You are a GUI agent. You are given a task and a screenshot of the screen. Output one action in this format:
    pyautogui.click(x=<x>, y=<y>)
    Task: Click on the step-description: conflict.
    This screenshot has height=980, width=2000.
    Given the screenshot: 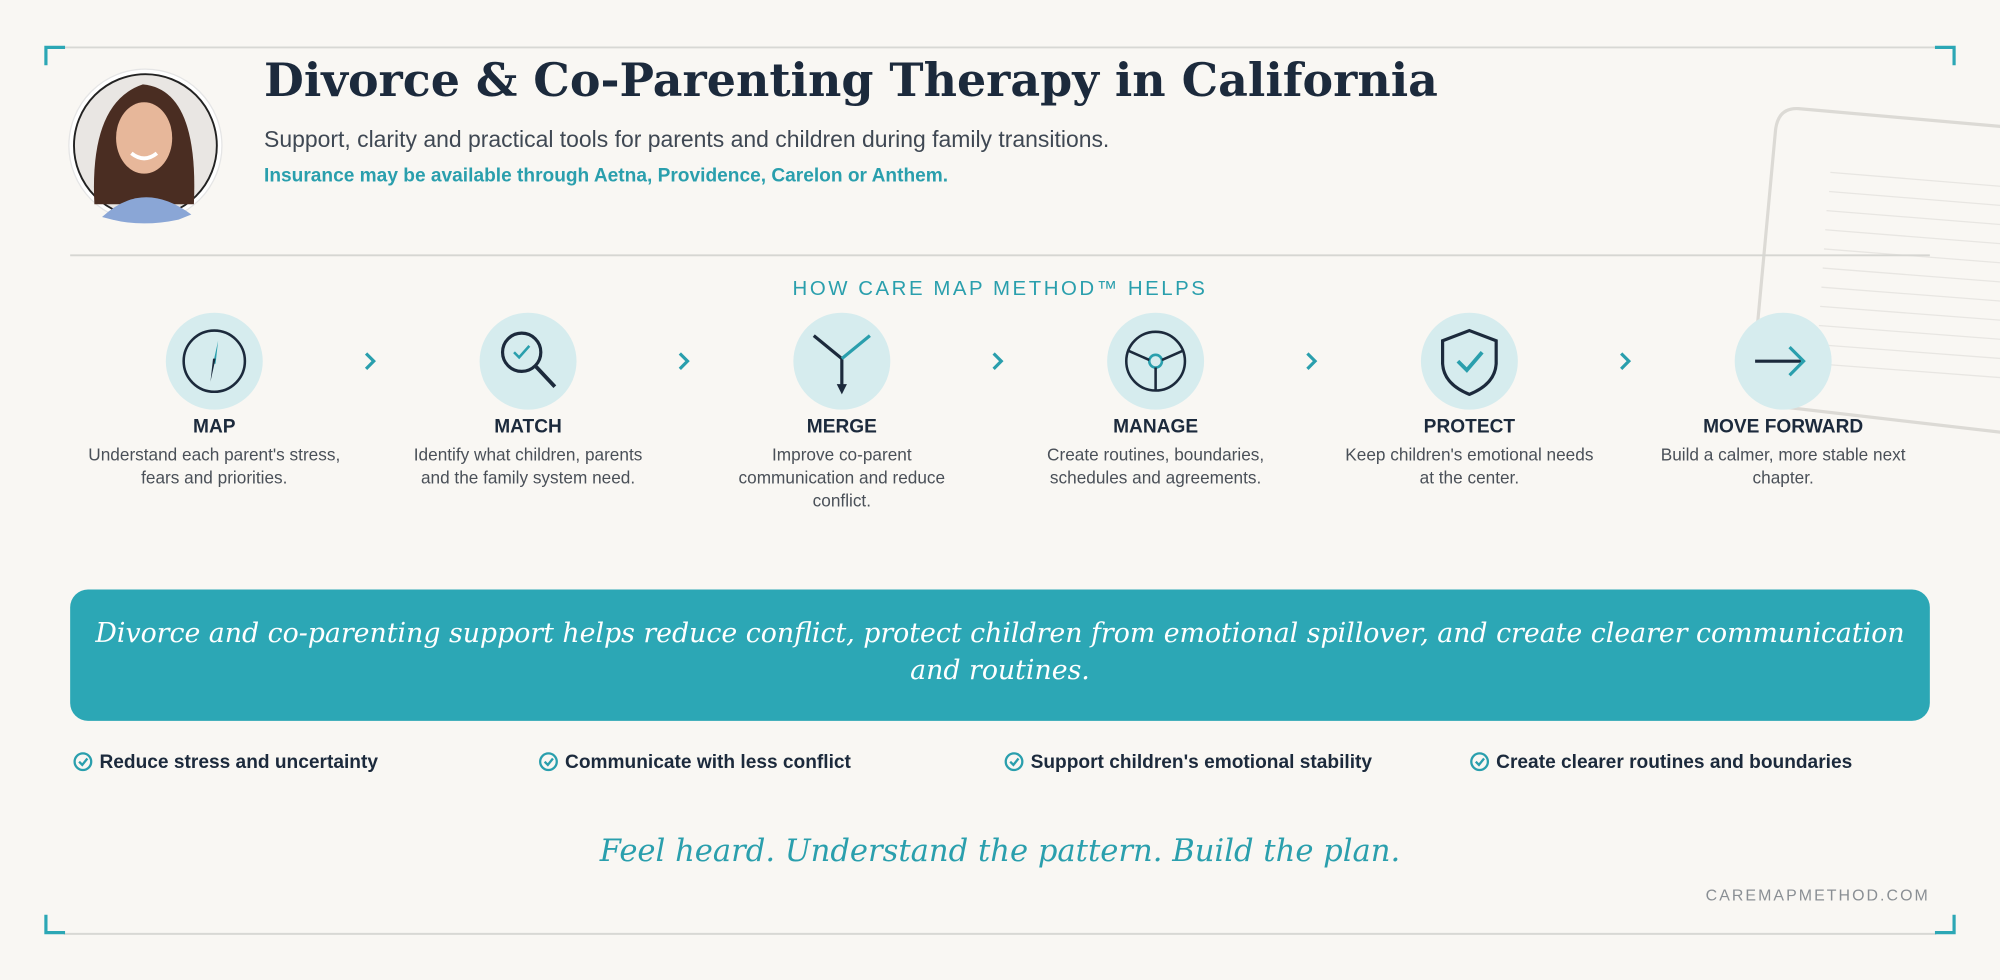 What is the action you would take?
    pyautogui.click(x=842, y=501)
    